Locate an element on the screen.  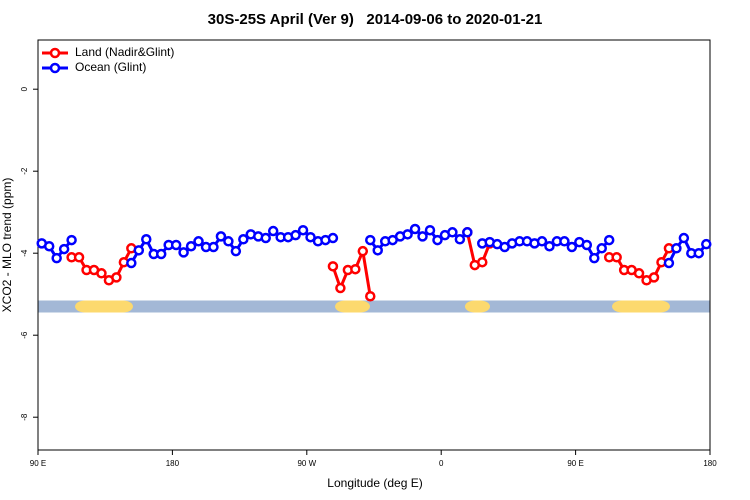
legend-item: Ocean (Glint) is located at coordinates (94, 67).